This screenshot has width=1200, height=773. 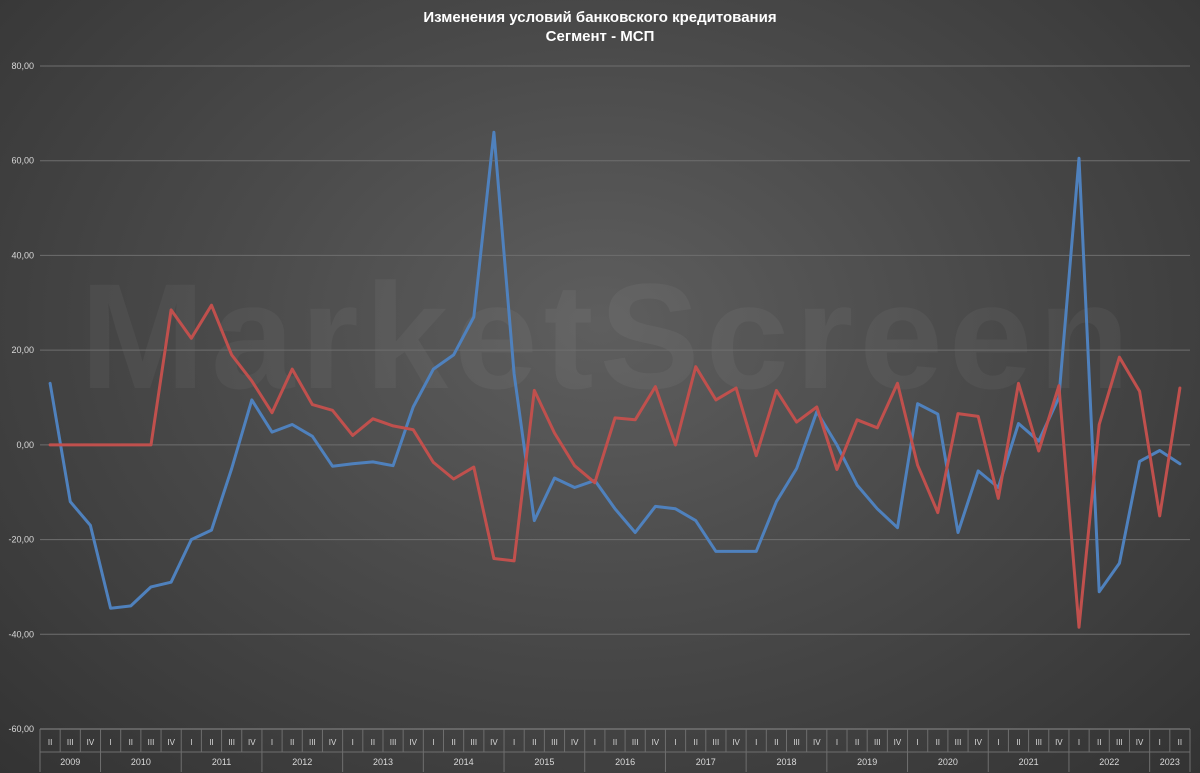 I want to click on x-year-label: 2013, so click(x=383, y=762).